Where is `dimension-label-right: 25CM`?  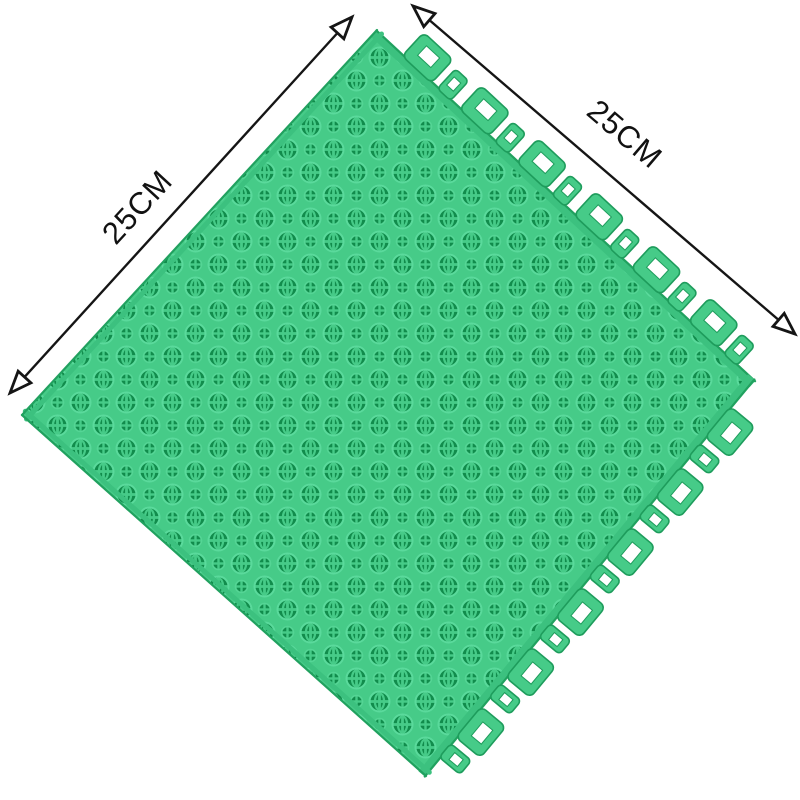
dimension-label-right: 25CM is located at coordinates (624, 134).